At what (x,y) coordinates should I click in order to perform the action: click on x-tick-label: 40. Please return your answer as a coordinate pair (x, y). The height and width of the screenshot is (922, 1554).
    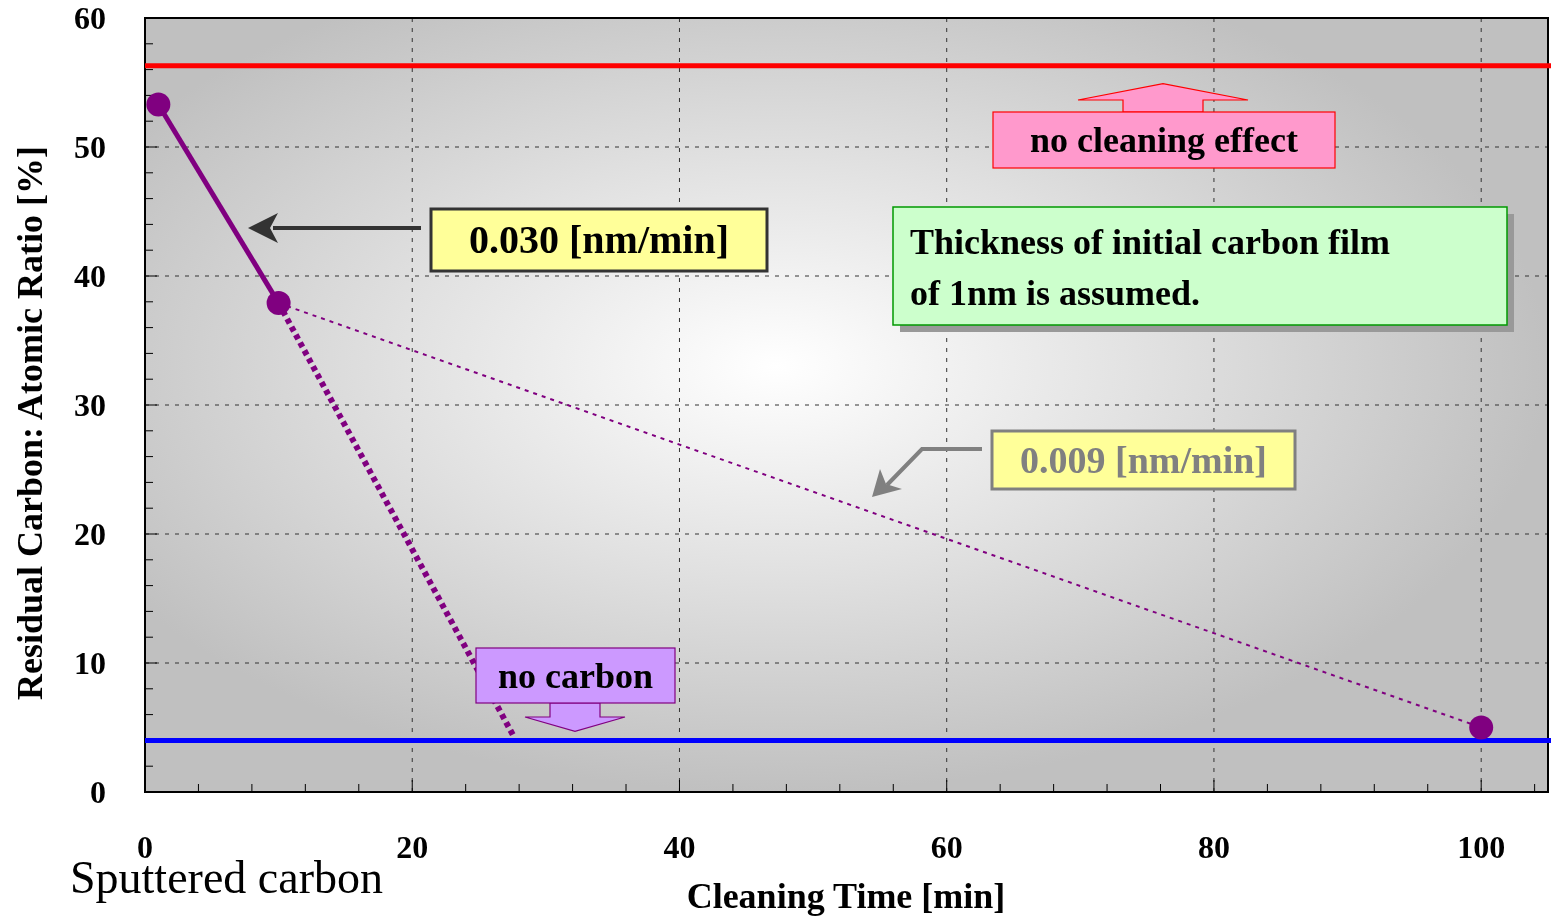
    Looking at the image, I should click on (679, 847).